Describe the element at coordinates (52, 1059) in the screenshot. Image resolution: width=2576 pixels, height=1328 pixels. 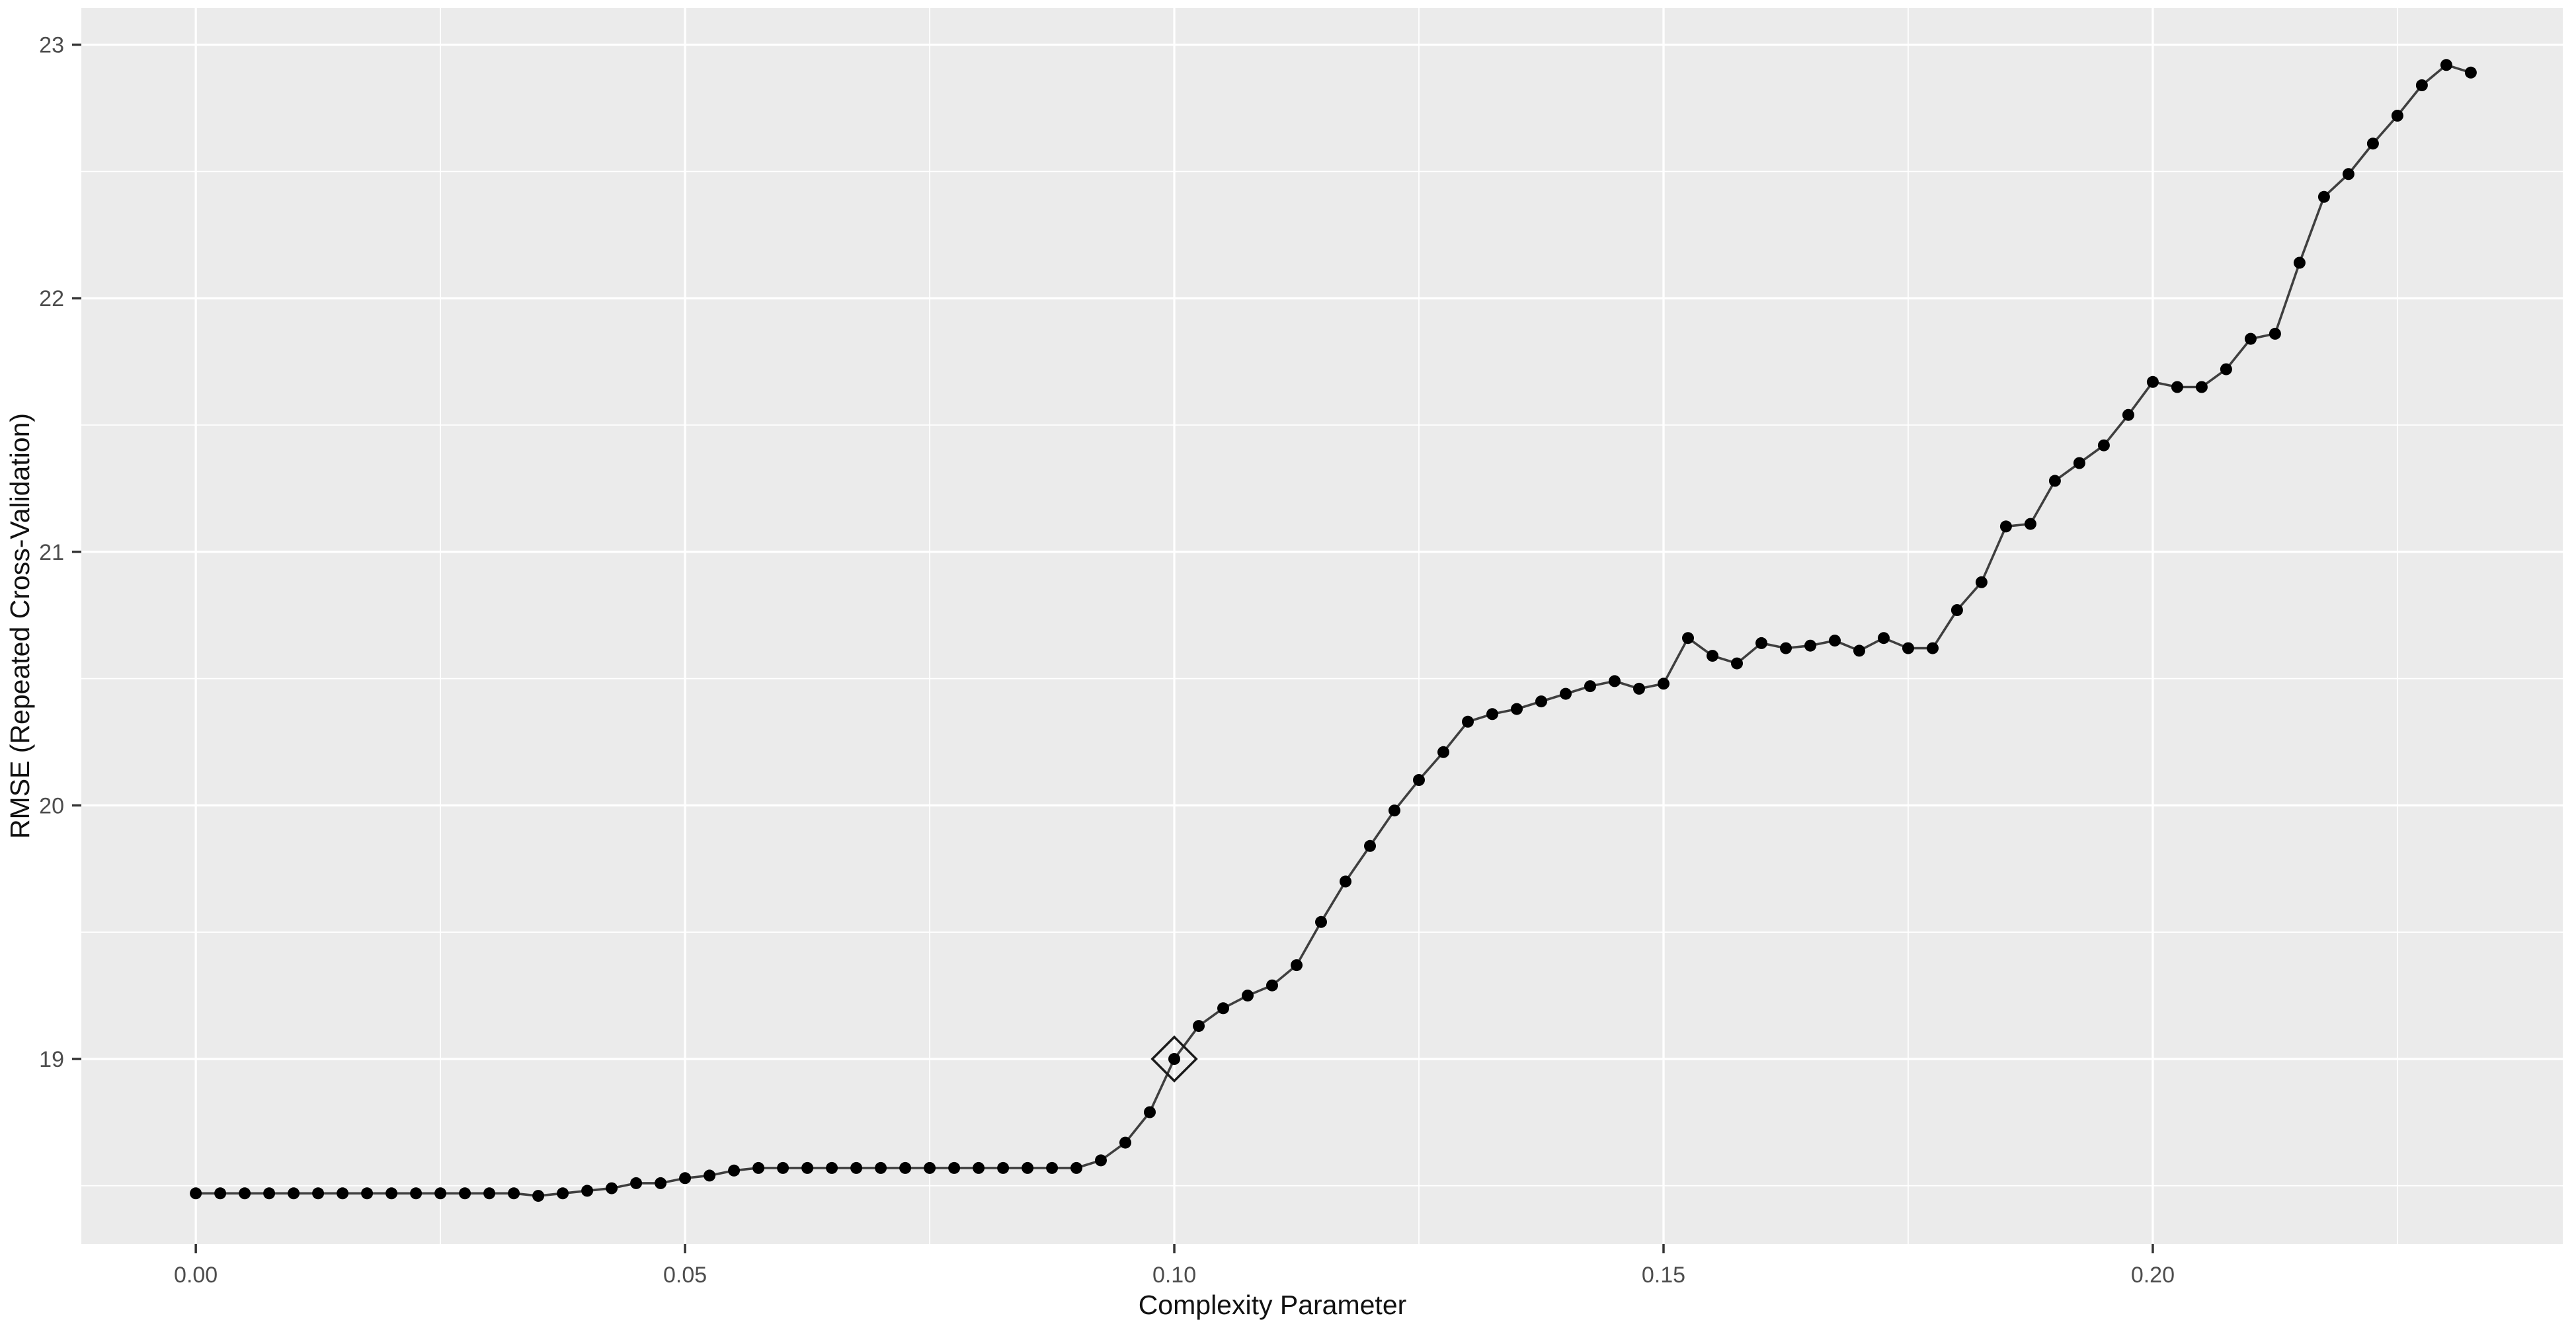
I see `y-tick-label: 19` at that location.